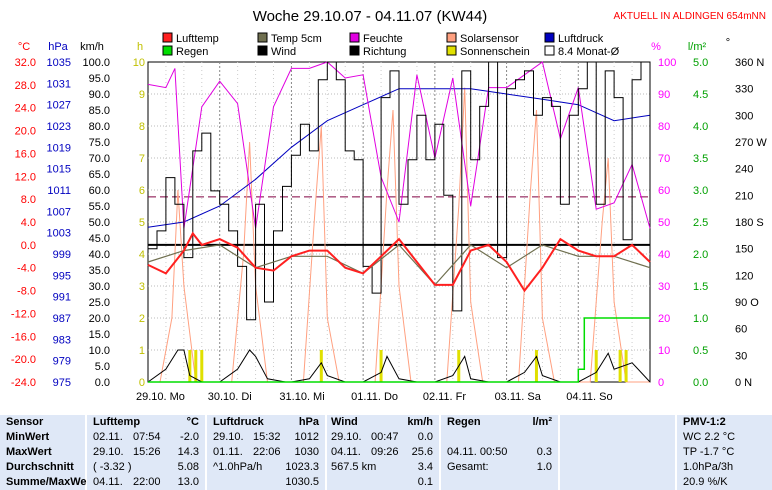 This screenshot has width=772, height=490. What do you see at coordinates (700, 127) in the screenshot?
I see `tick-rain: 4.0` at bounding box center [700, 127].